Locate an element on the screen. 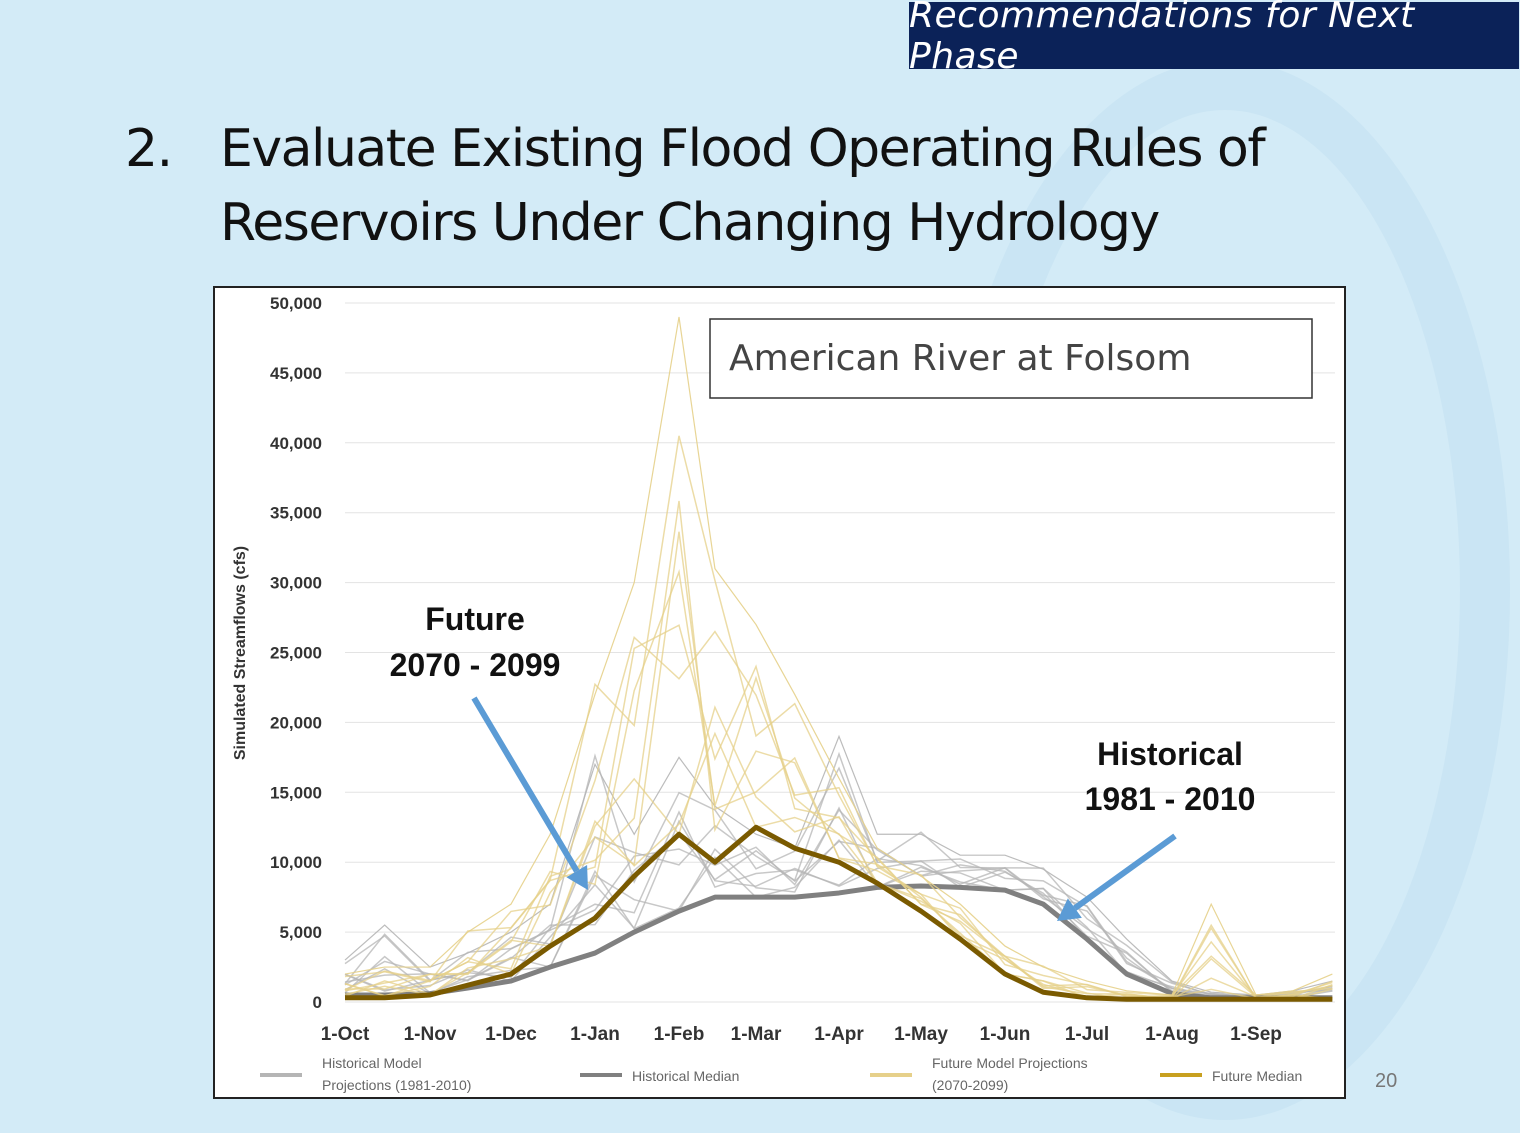 The height and width of the screenshot is (1133, 1520). y-tick-label: 20,000 is located at coordinates (296, 722).